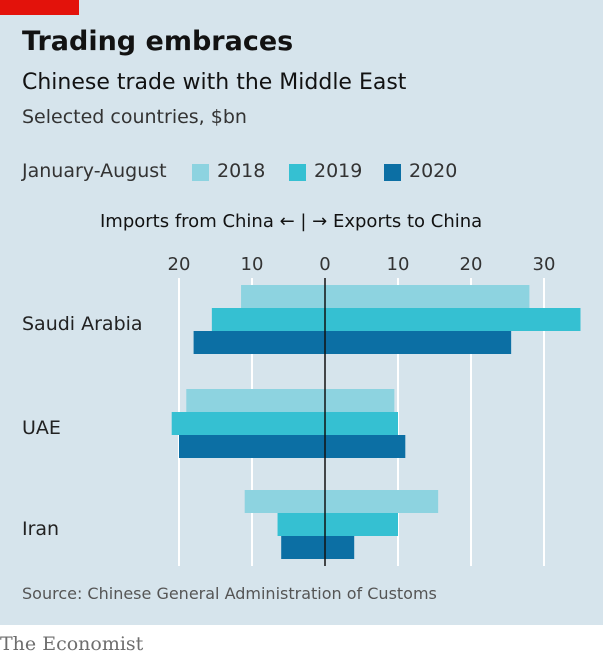 The image size is (603, 657). What do you see at coordinates (94, 171) in the screenshot?
I see `legend-period: January-August` at bounding box center [94, 171].